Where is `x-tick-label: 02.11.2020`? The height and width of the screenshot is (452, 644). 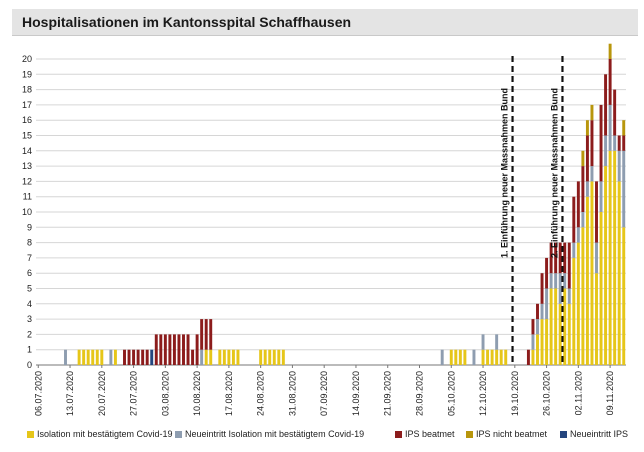 x-tick-label: 02.11.2020 is located at coordinates (578, 393).